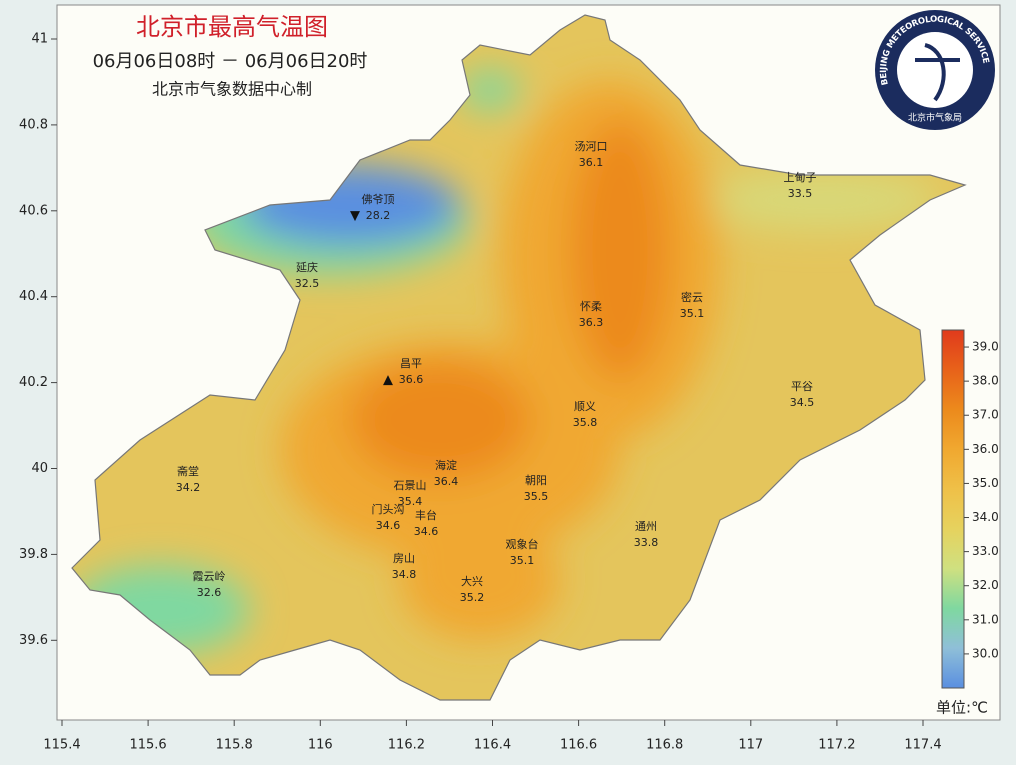  What do you see at coordinates (33, 554) in the screenshot?
I see `y-tick-label: 39.8` at bounding box center [33, 554].